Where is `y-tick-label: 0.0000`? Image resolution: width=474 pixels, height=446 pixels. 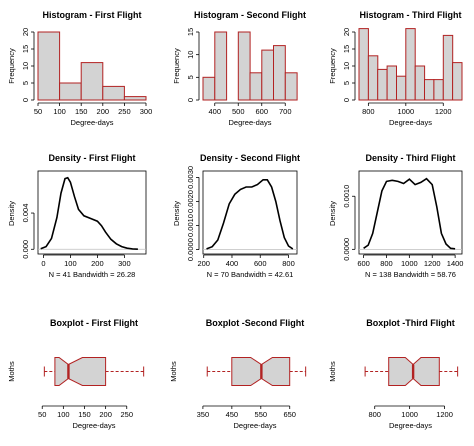 y-tick-label: 0.0000 is located at coordinates (190, 249).